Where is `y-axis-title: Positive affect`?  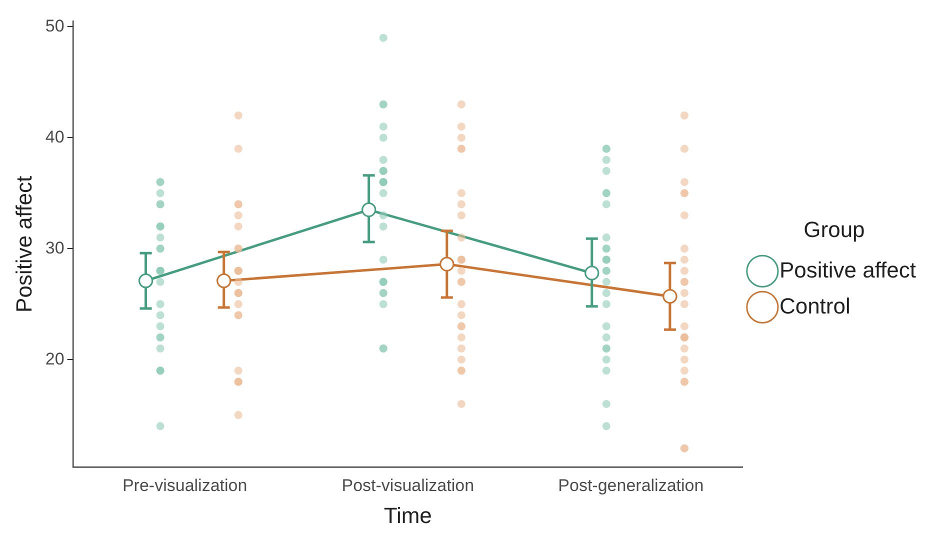
y-axis-title: Positive affect is located at coordinates (23, 244).